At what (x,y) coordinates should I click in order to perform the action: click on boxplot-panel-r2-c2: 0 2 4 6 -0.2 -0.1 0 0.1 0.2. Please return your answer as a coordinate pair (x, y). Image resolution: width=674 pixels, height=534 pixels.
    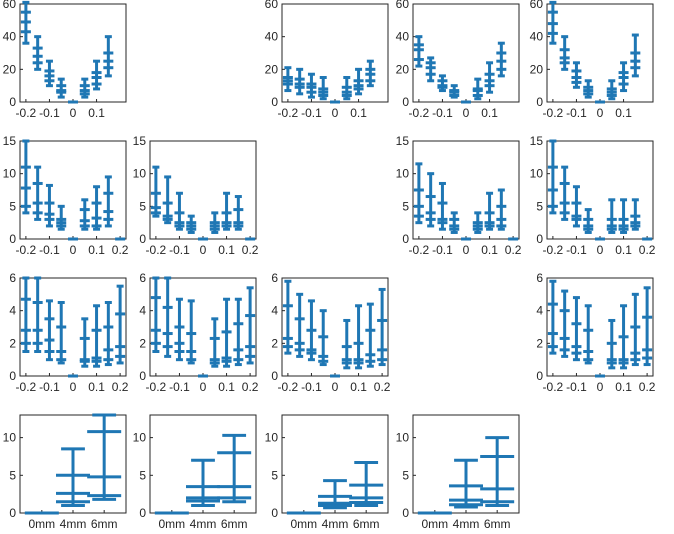
    Looking at the image, I should click on (330, 332).